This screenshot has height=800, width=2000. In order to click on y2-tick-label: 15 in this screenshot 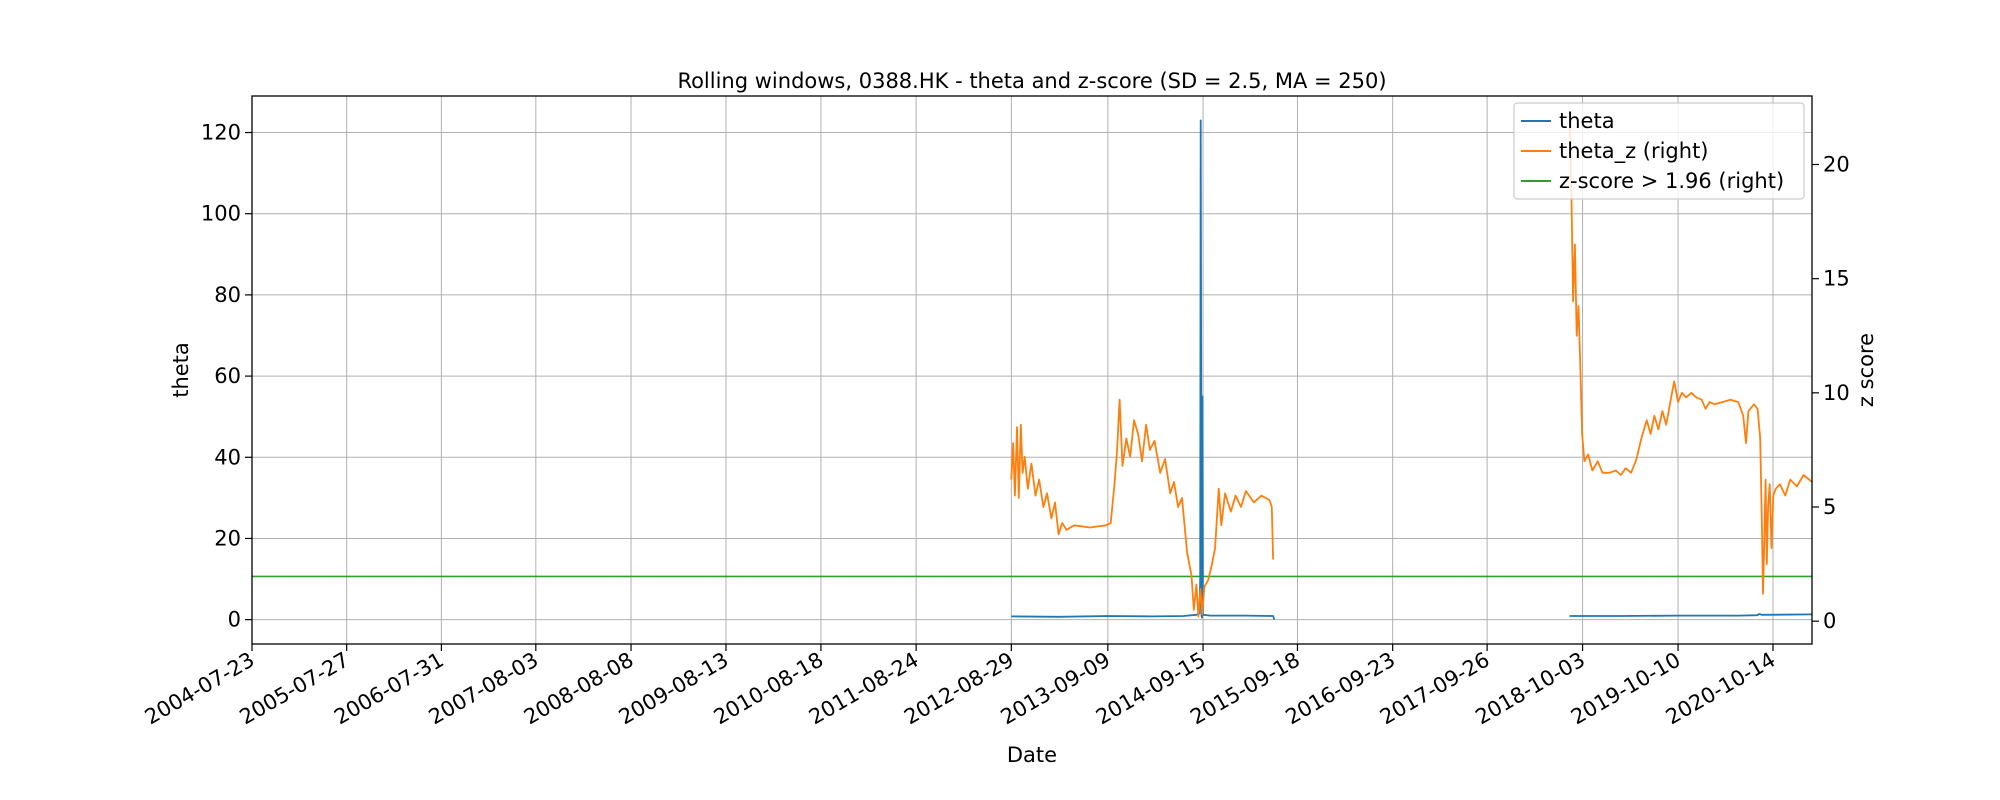, I will do `click(1836, 279)`.